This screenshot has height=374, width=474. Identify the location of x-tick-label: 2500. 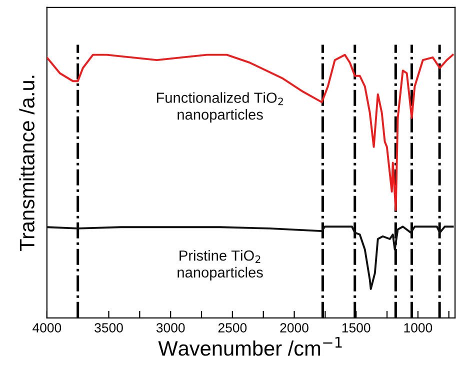
(232, 327).